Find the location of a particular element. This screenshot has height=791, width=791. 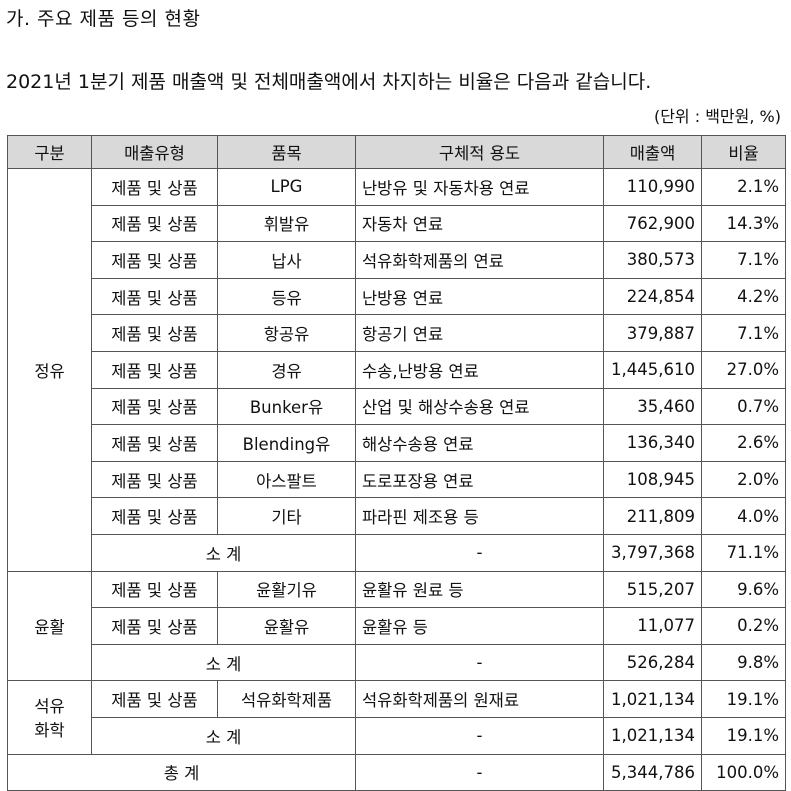

group-petrochemical-line1: 석유 is located at coordinates (49, 707).